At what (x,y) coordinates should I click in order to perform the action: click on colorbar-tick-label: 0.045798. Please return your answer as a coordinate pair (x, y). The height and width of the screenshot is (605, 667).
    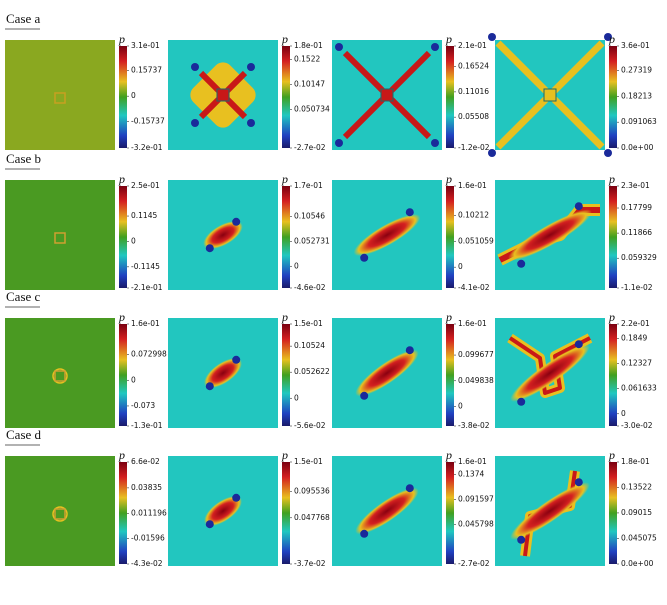
    Looking at the image, I should click on (476, 523).